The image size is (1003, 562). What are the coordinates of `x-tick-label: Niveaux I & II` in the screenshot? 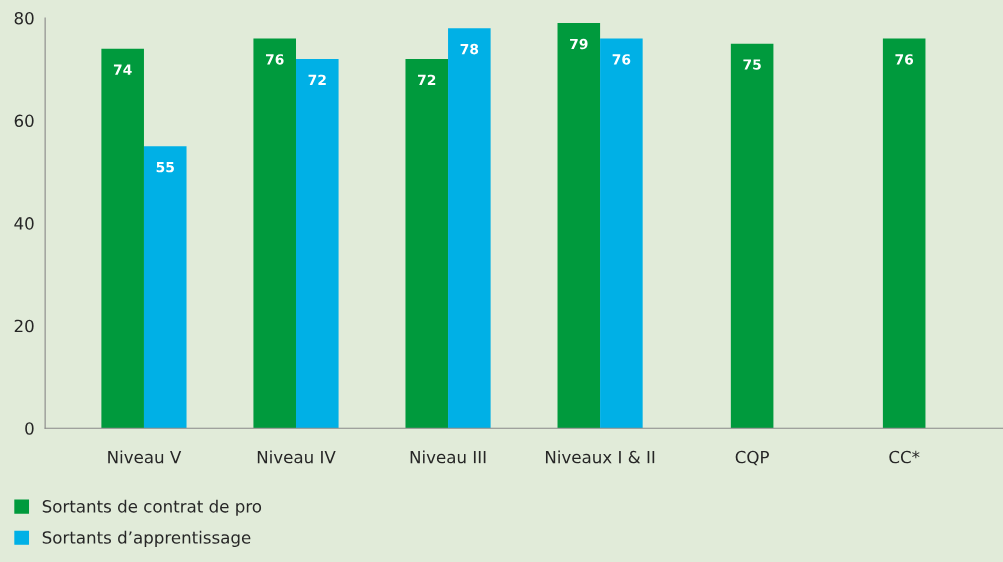 It's located at (600, 457).